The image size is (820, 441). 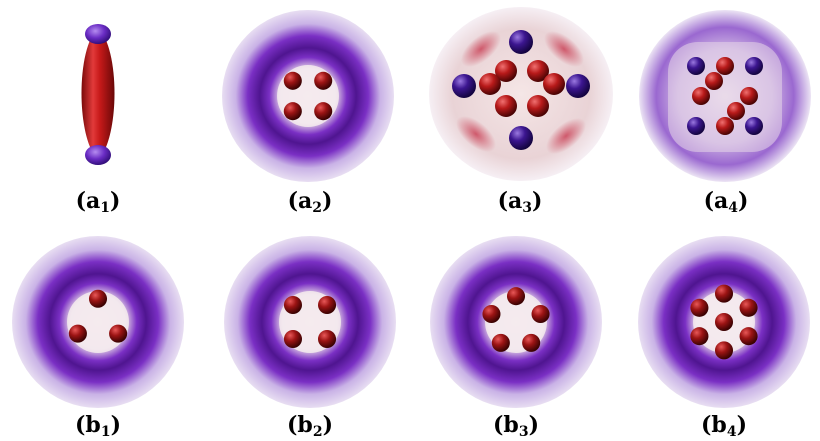 I want to click on panel-b3, so click(x=516, y=322).